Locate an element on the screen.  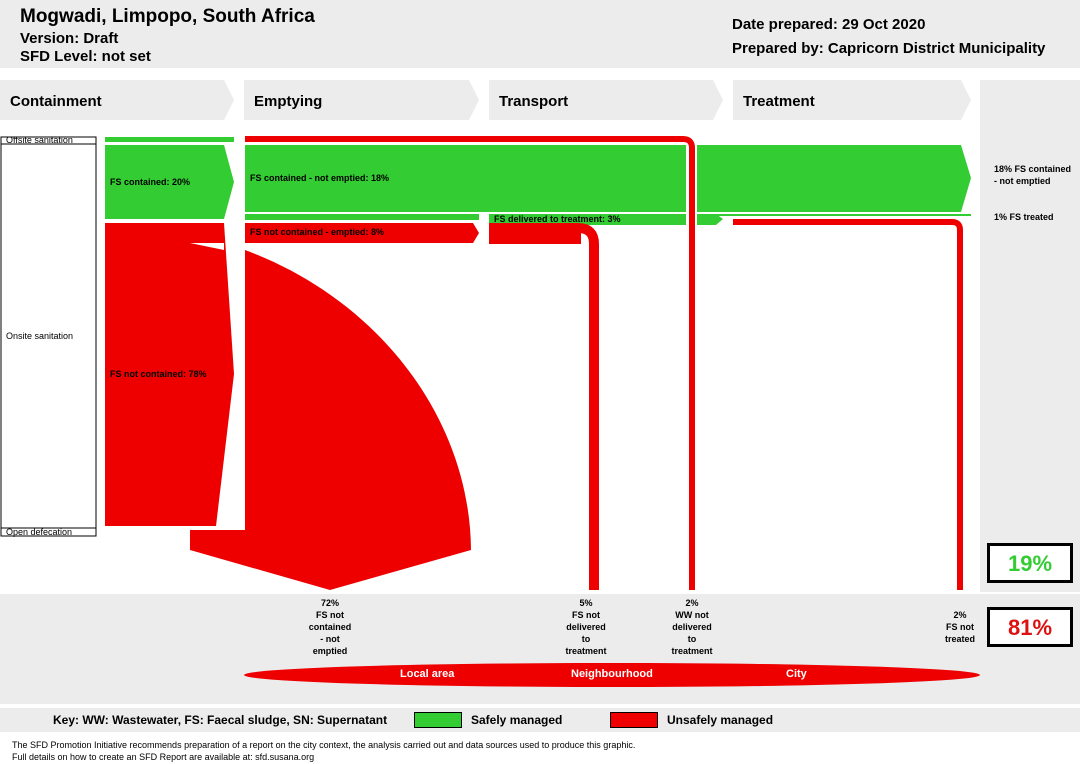
area-ellipse is located at coordinates (612, 675).